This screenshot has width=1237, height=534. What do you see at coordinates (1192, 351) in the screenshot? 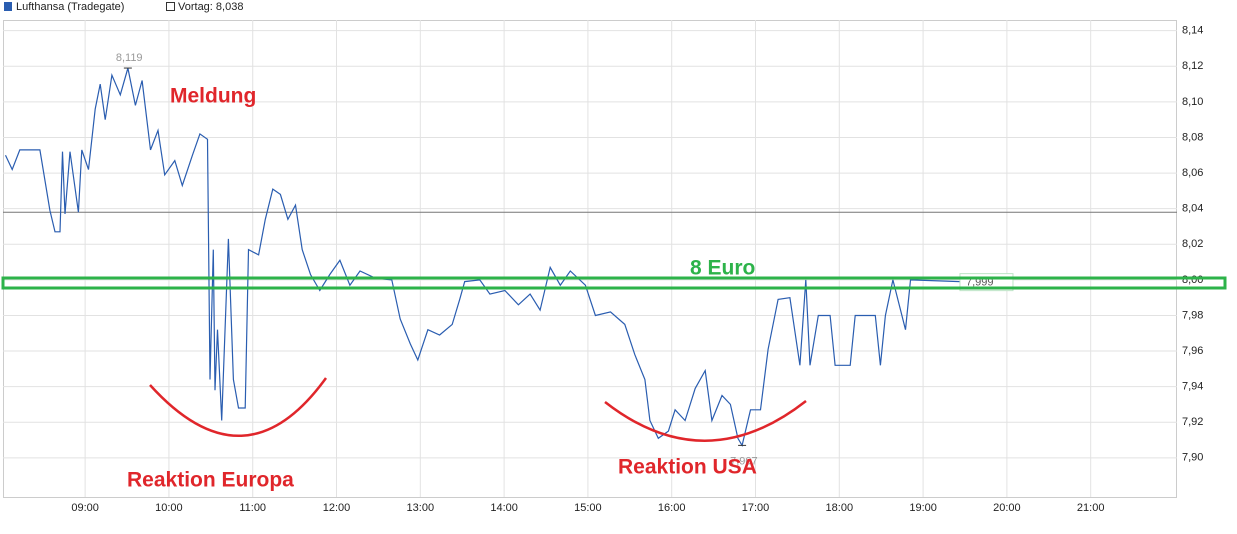
I see `y-tick-label: 7,96` at bounding box center [1192, 351].